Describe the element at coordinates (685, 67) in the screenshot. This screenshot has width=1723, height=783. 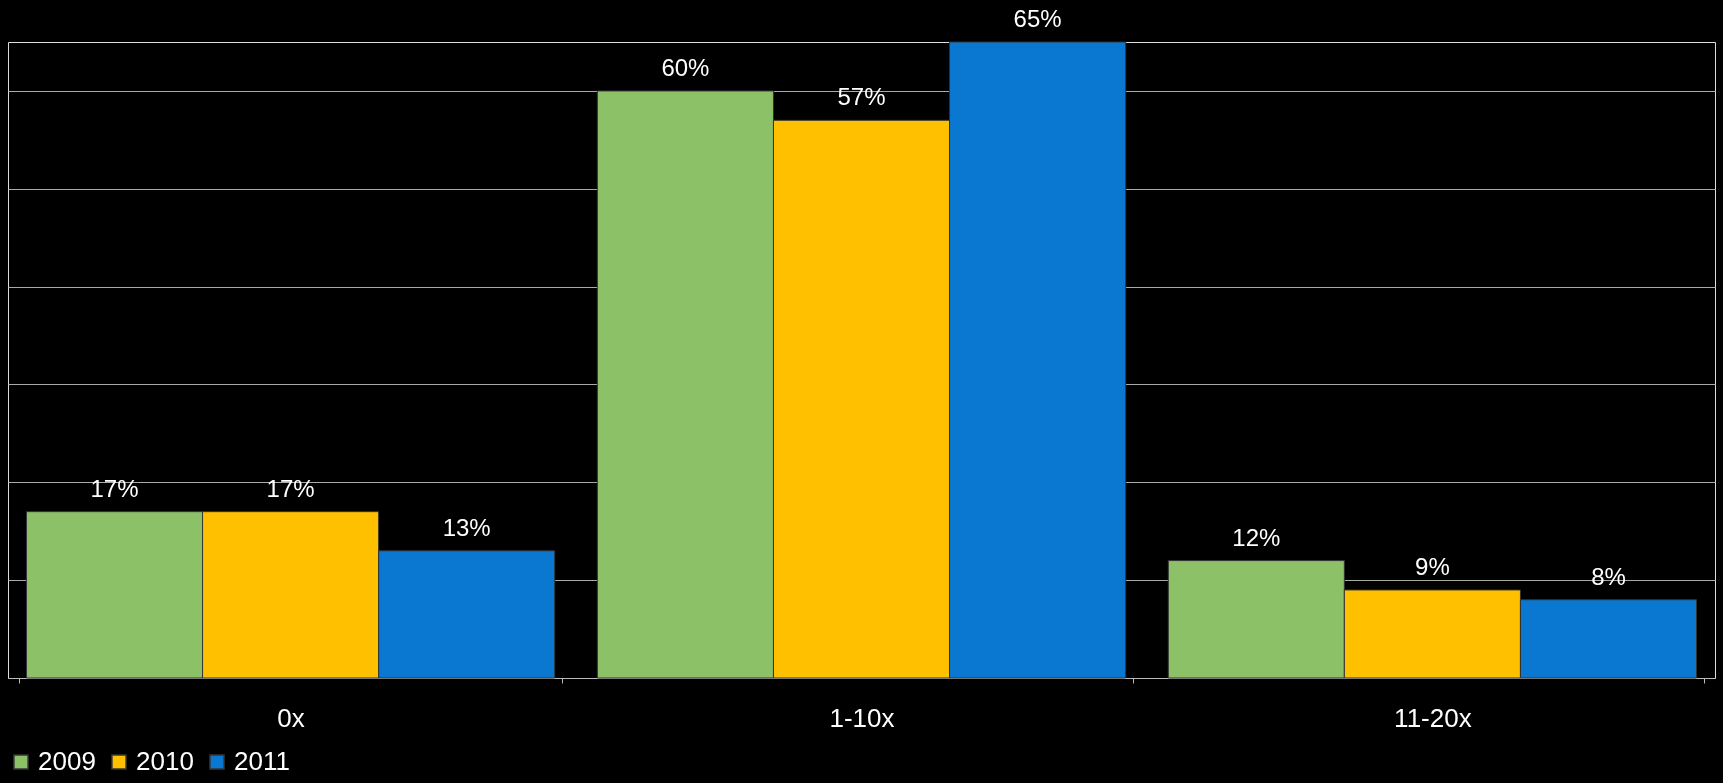
I see `data-label: 60%` at that location.